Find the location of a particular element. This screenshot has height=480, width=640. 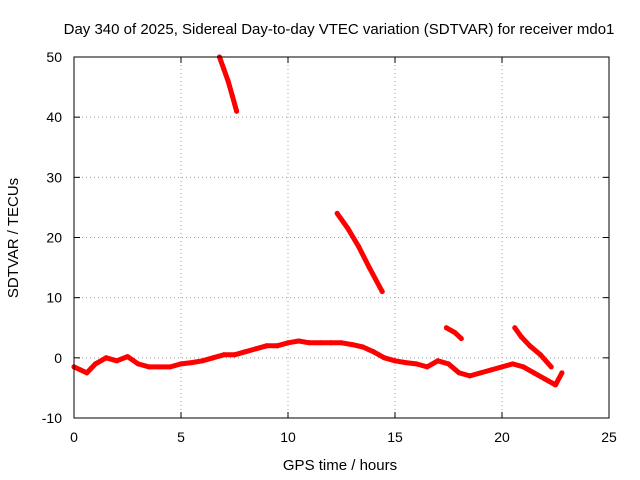

y-tick-label: 0 is located at coordinates (58, 358).